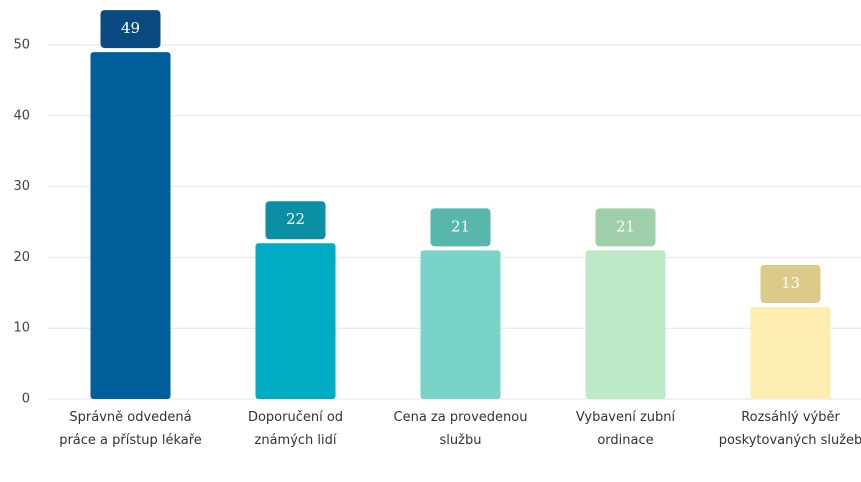 This screenshot has height=482, width=861. What do you see at coordinates (295, 429) in the screenshot?
I see `x-tick-label: Doporučení od známých lidí` at bounding box center [295, 429].